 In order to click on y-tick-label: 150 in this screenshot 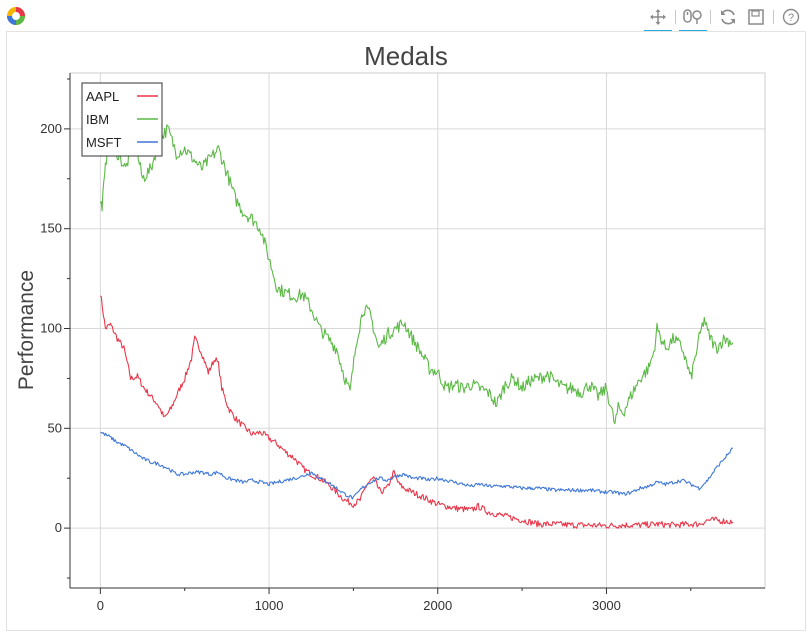, I will do `click(51, 228)`.